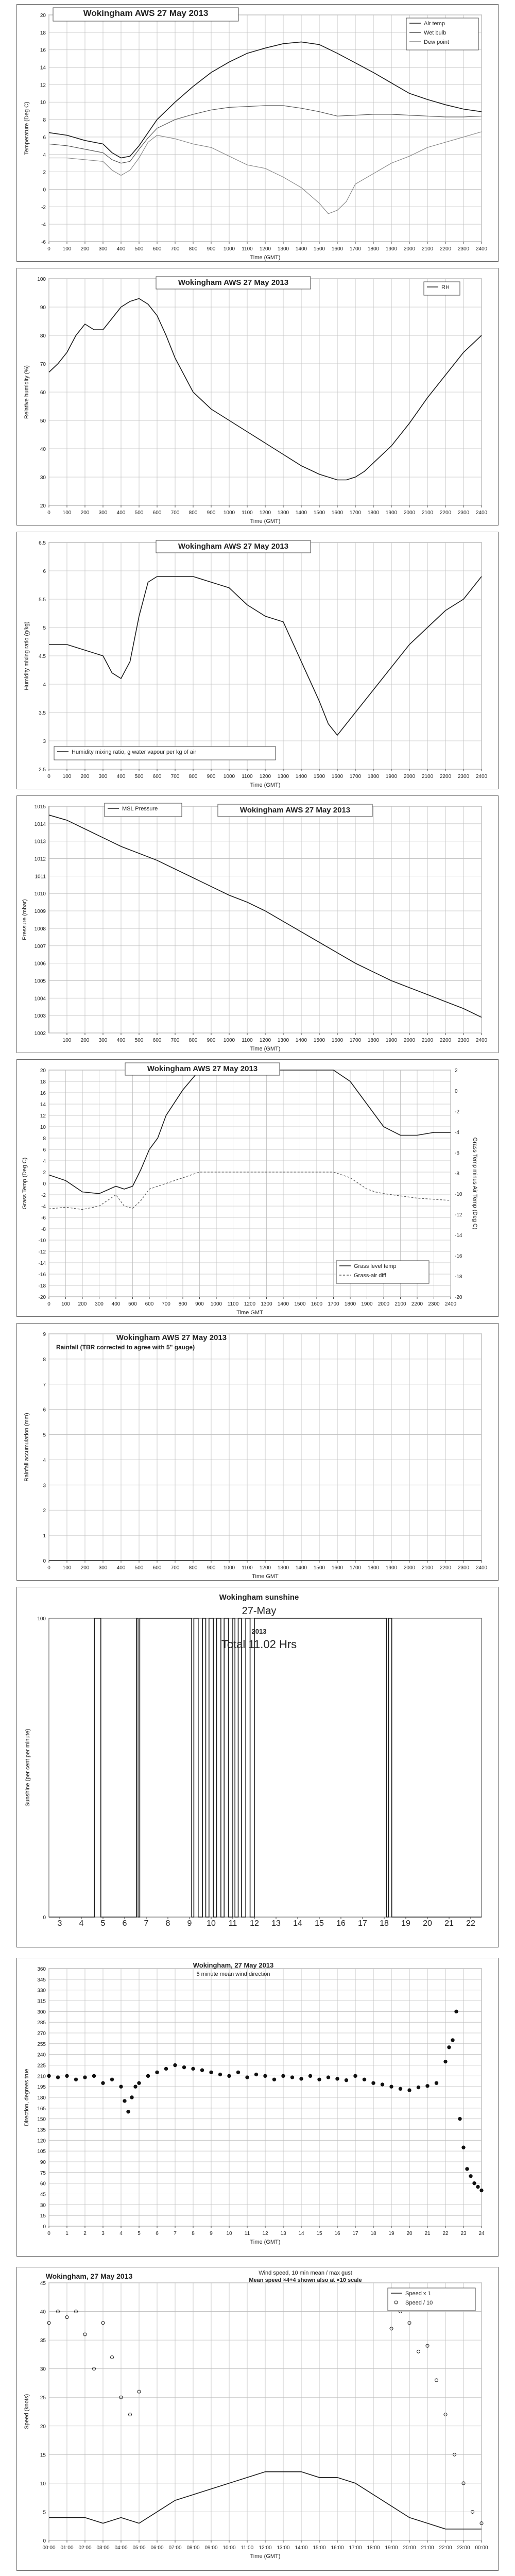 This screenshot has width=515, height=2576. Describe the element at coordinates (229, 513) in the screenshot. I see `x-tick-label: 1000` at that location.